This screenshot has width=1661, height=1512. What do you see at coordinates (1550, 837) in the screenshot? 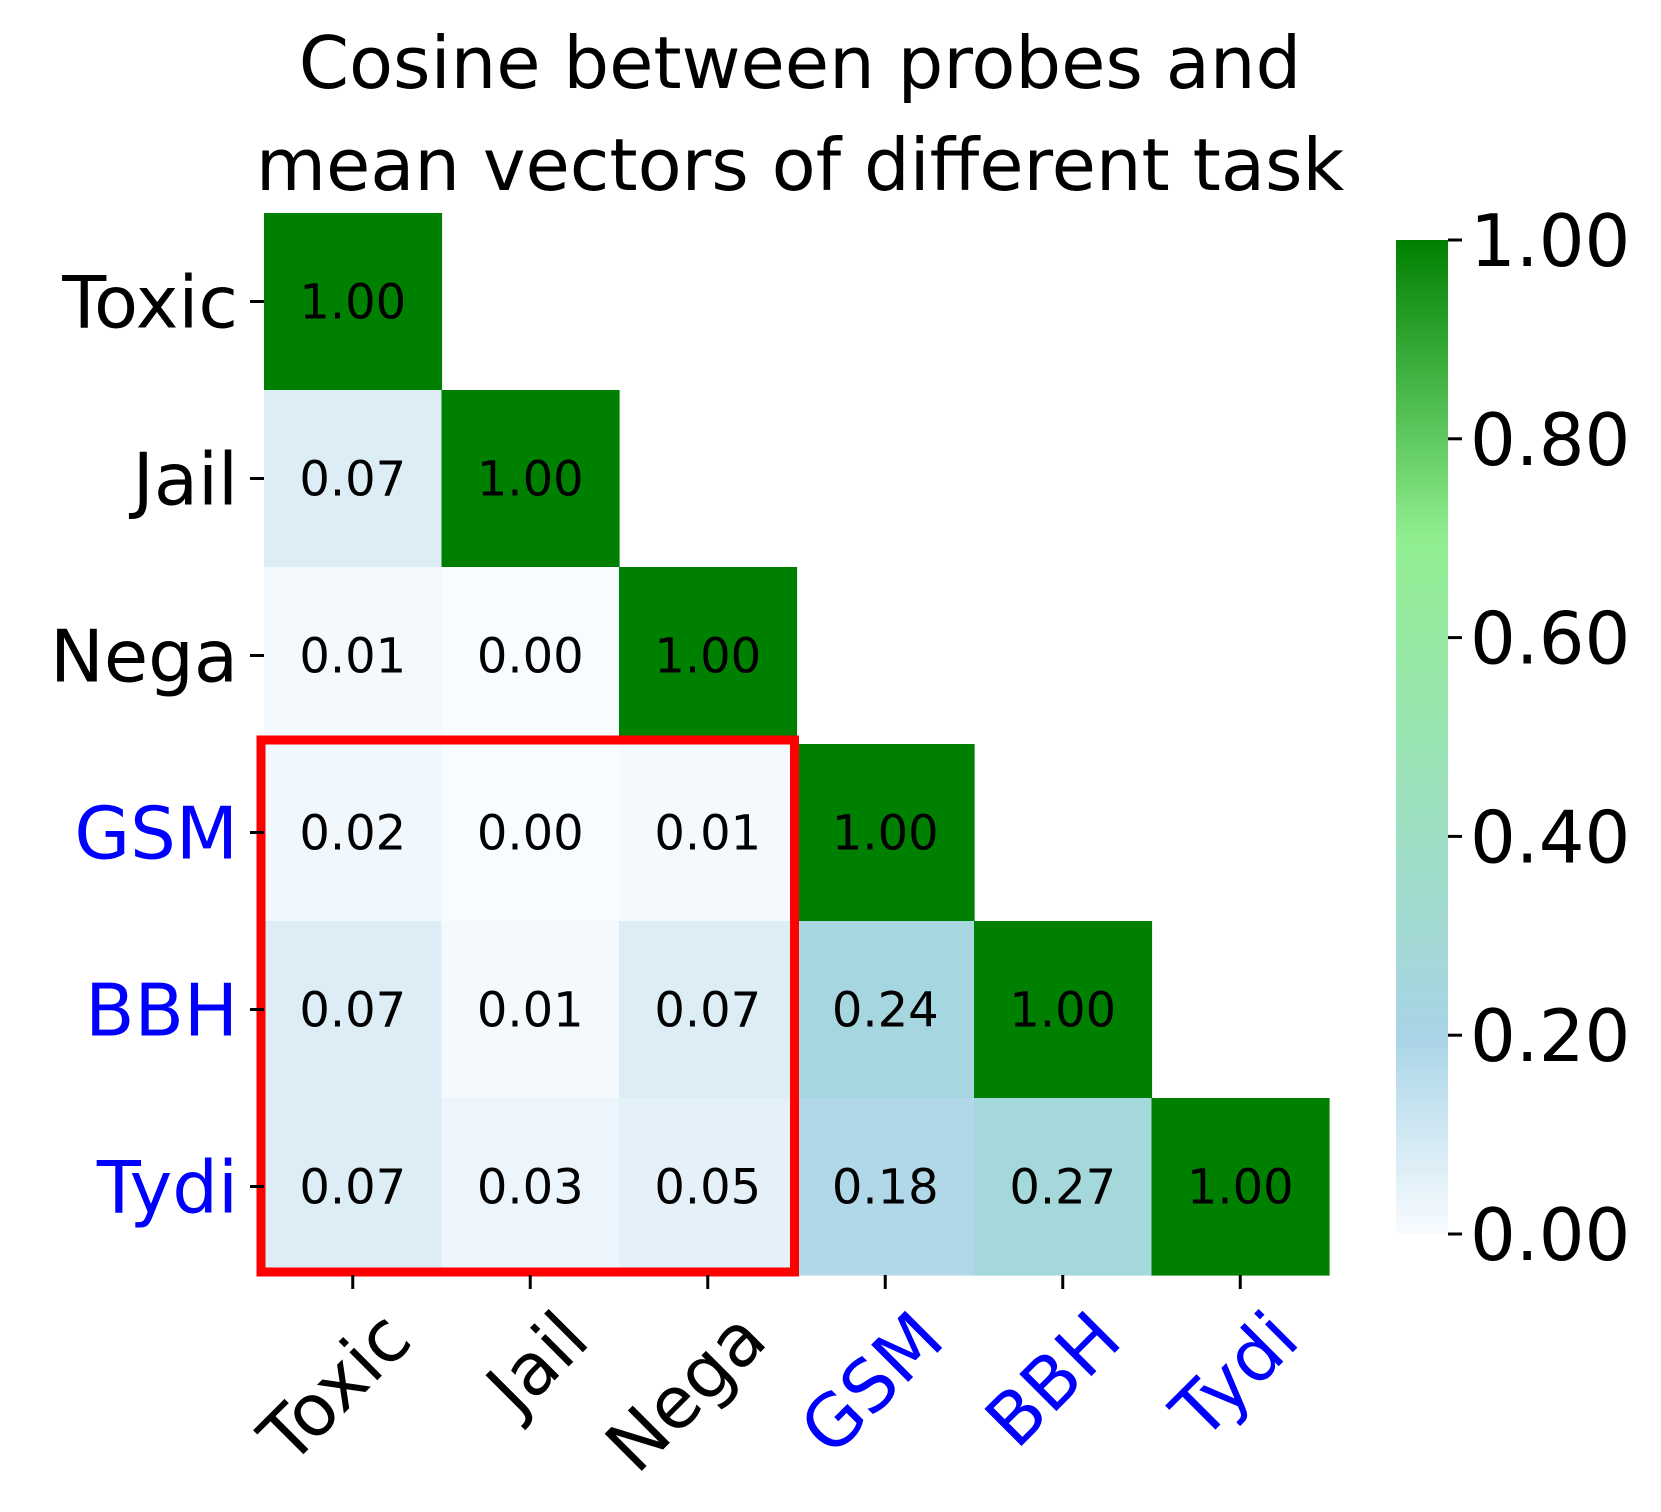
I see `colorbar-tick-label: 0.40` at bounding box center [1550, 837].